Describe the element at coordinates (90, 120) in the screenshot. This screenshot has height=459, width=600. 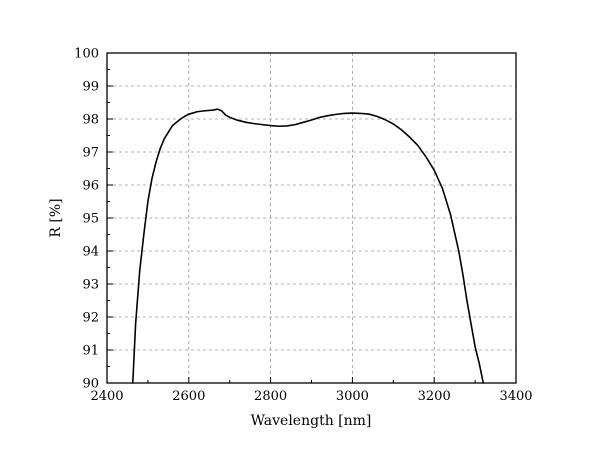
I see `y-tick-label: 98` at that location.